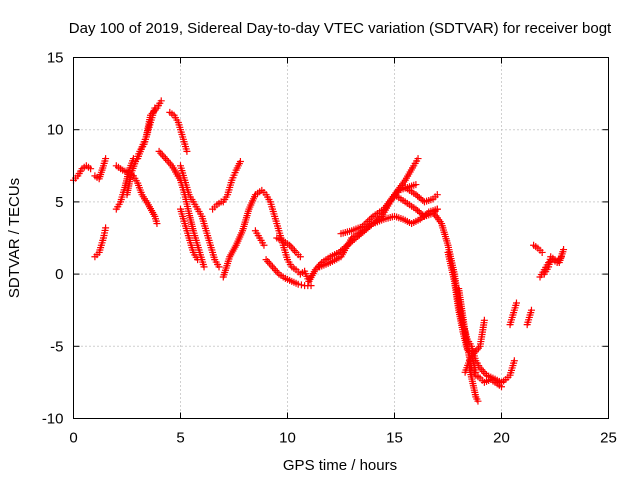  What do you see at coordinates (55, 130) in the screenshot?
I see `y-tick-label: 10` at bounding box center [55, 130].